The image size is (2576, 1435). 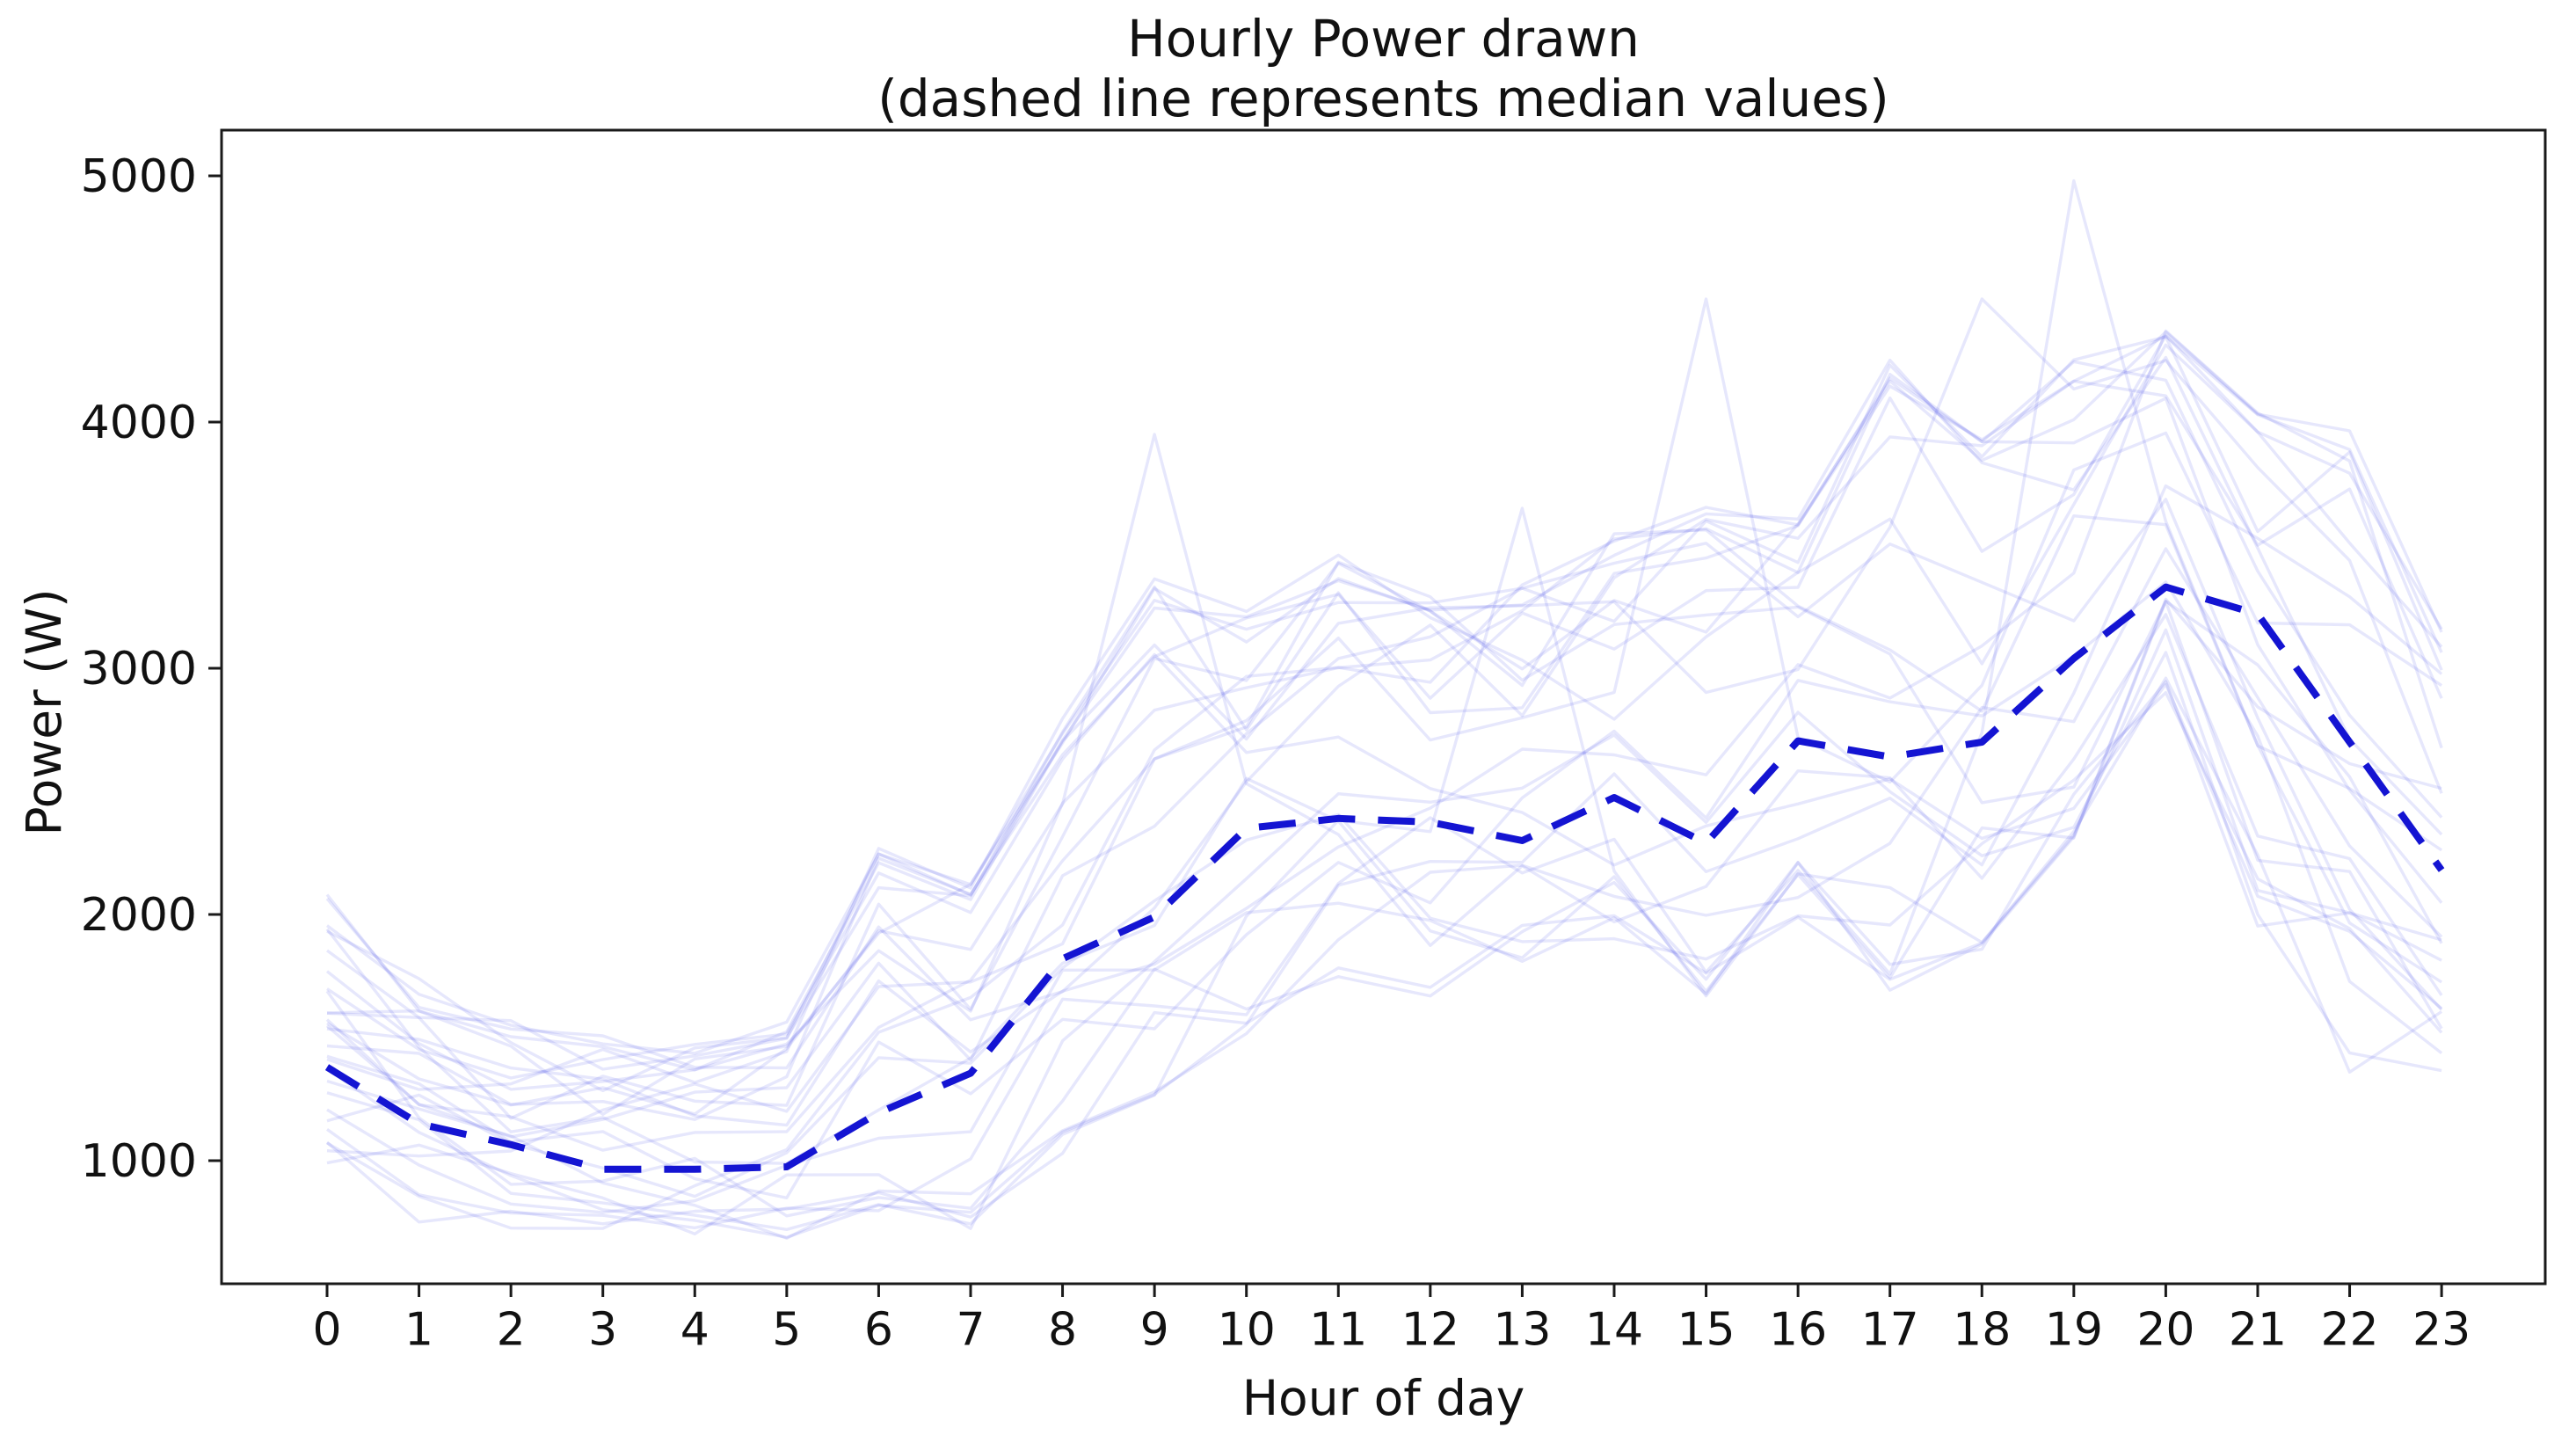 I want to click on y-tick-label: 4000, so click(x=139, y=423).